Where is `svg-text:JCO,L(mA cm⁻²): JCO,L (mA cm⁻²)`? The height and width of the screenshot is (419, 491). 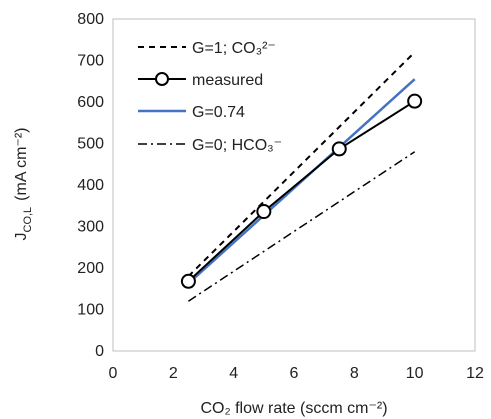
svg-text:JCO,L(mA cm⁻²): JCO,L (mA cm⁻²) is located at coordinates (23, 183).